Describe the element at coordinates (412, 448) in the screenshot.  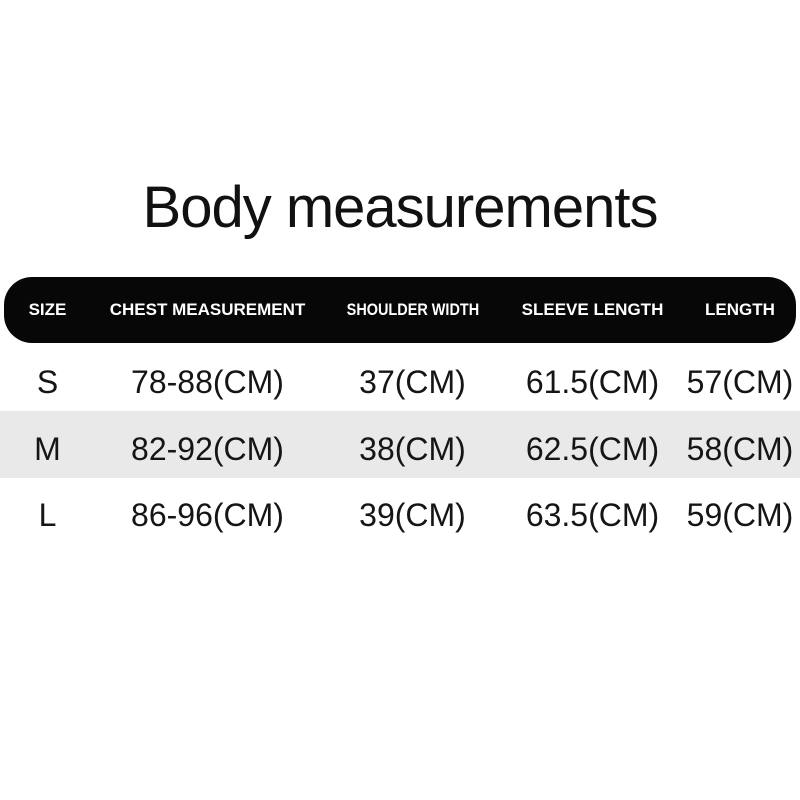
I see `cell-shoulder-m: 38(CM)` at that location.